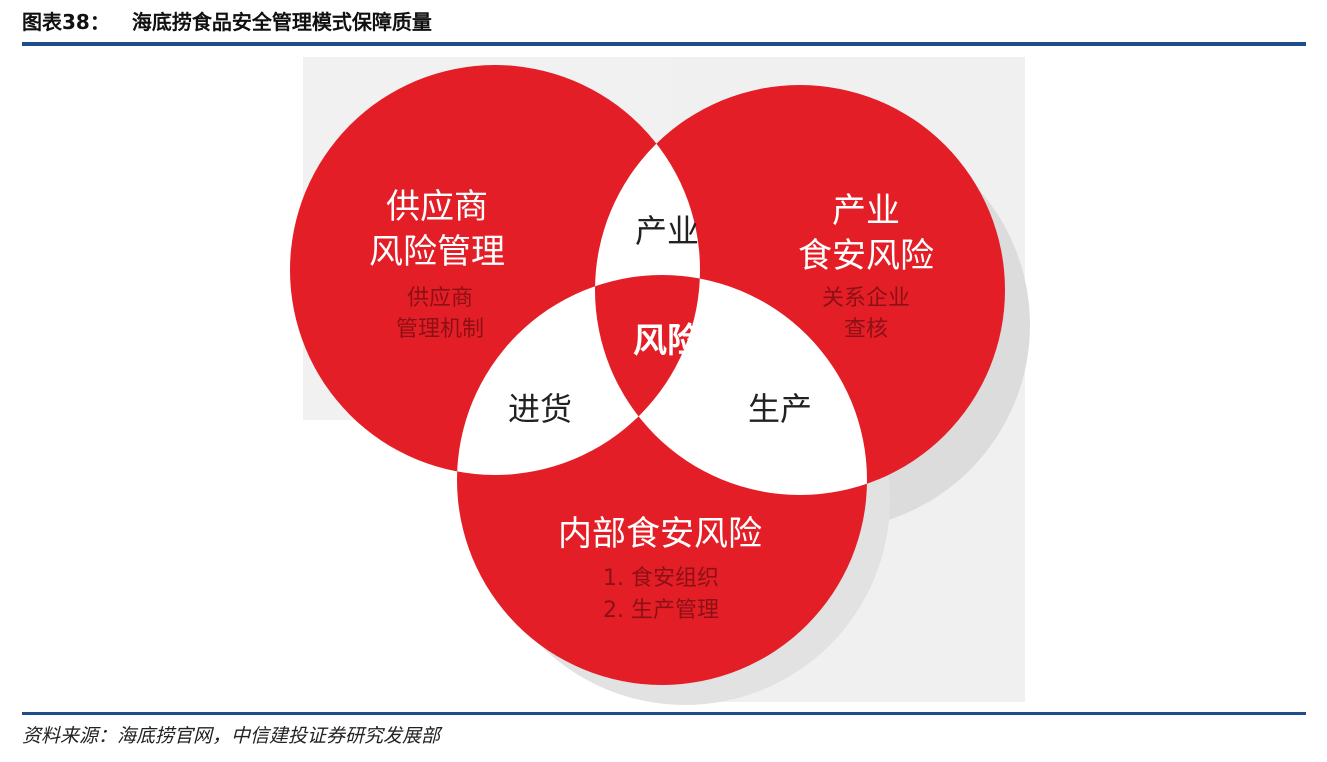 The image size is (1327, 762). What do you see at coordinates (780, 409) in the screenshot?
I see `overlap-label-production: 生产` at bounding box center [780, 409].